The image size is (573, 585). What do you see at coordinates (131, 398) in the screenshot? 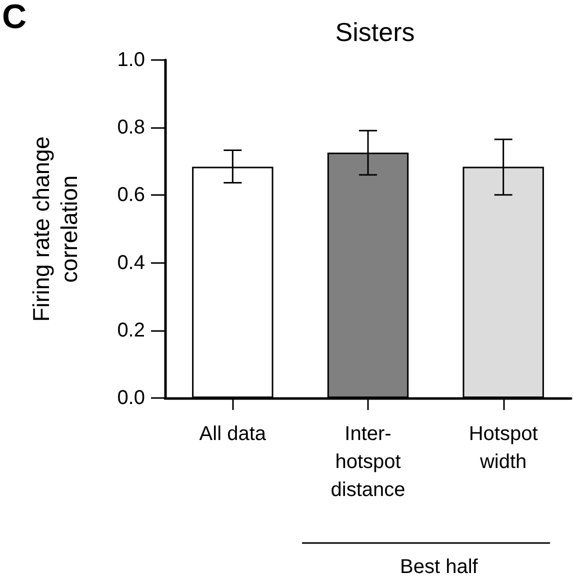
I see `y-tick-label: 0.0` at bounding box center [131, 398].